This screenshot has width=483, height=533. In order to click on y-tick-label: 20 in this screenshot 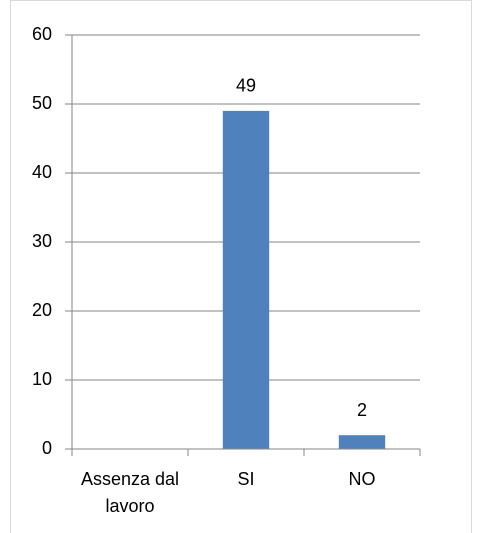, I will do `click(42, 310)`.